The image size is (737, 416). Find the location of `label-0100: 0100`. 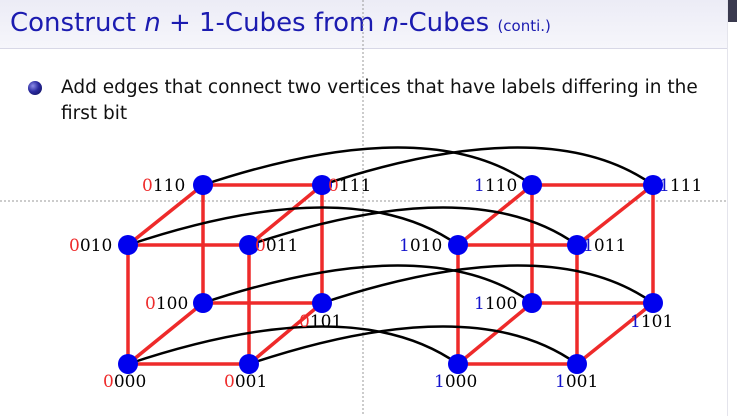

label-0100: 0100 is located at coordinates (166, 304).